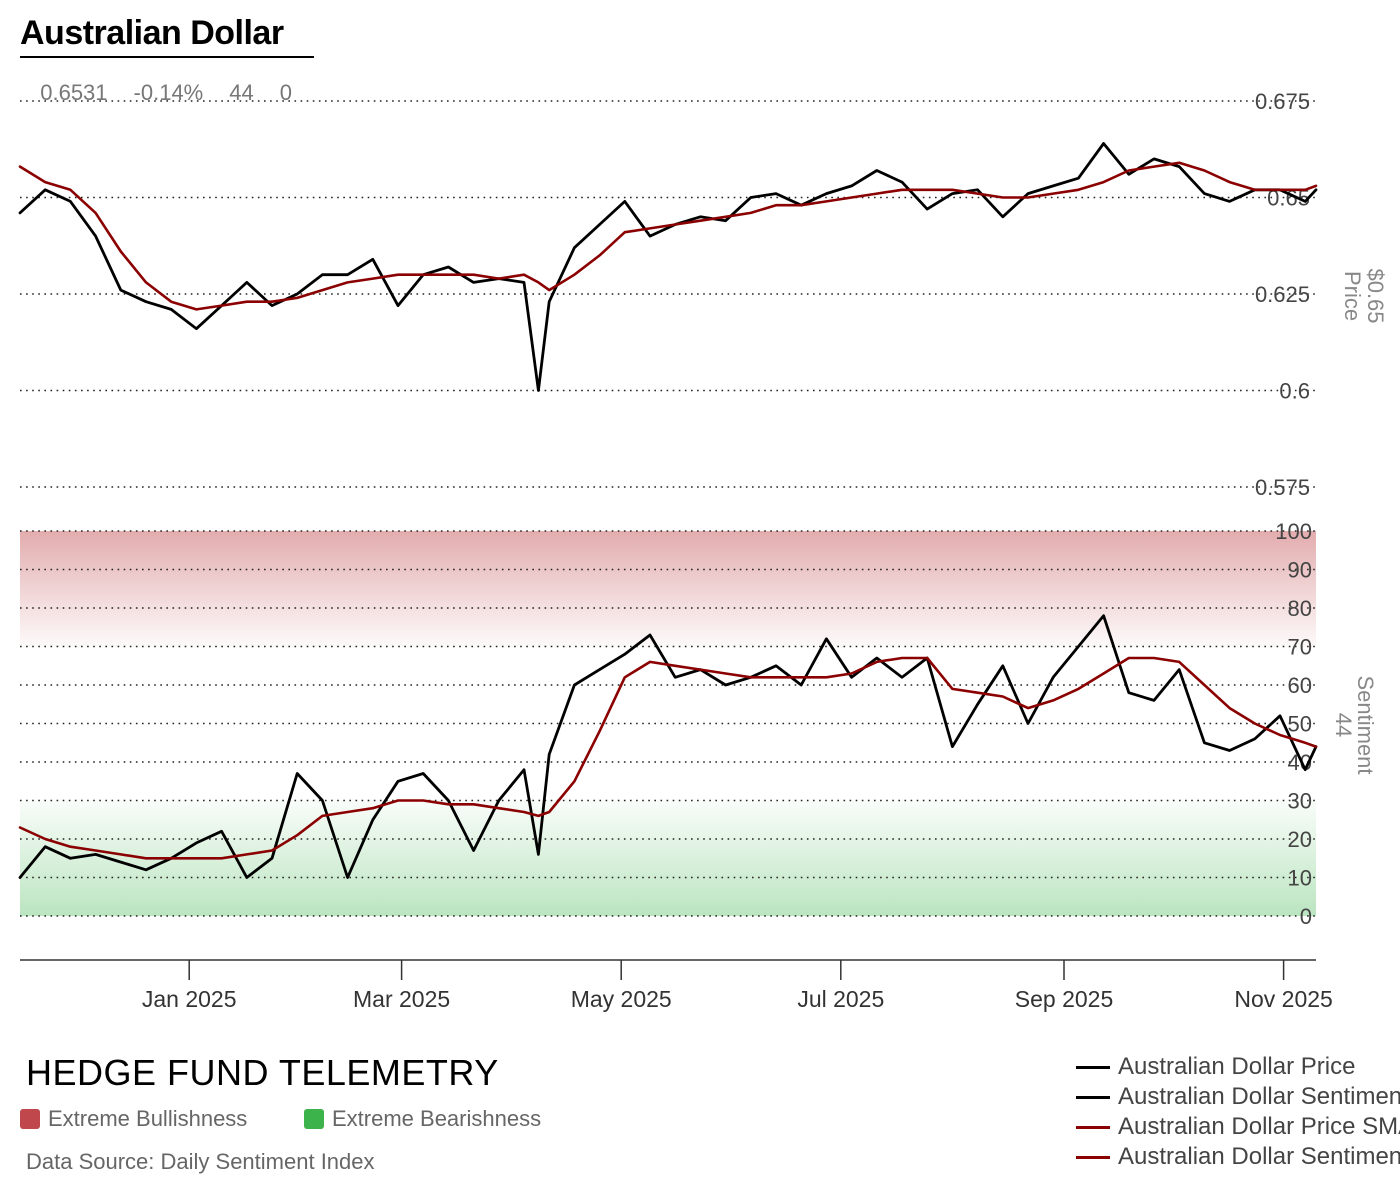 The image size is (1400, 1200). What do you see at coordinates (1300, 685) in the screenshot?
I see `sentiment-tick-label: 60` at bounding box center [1300, 685].